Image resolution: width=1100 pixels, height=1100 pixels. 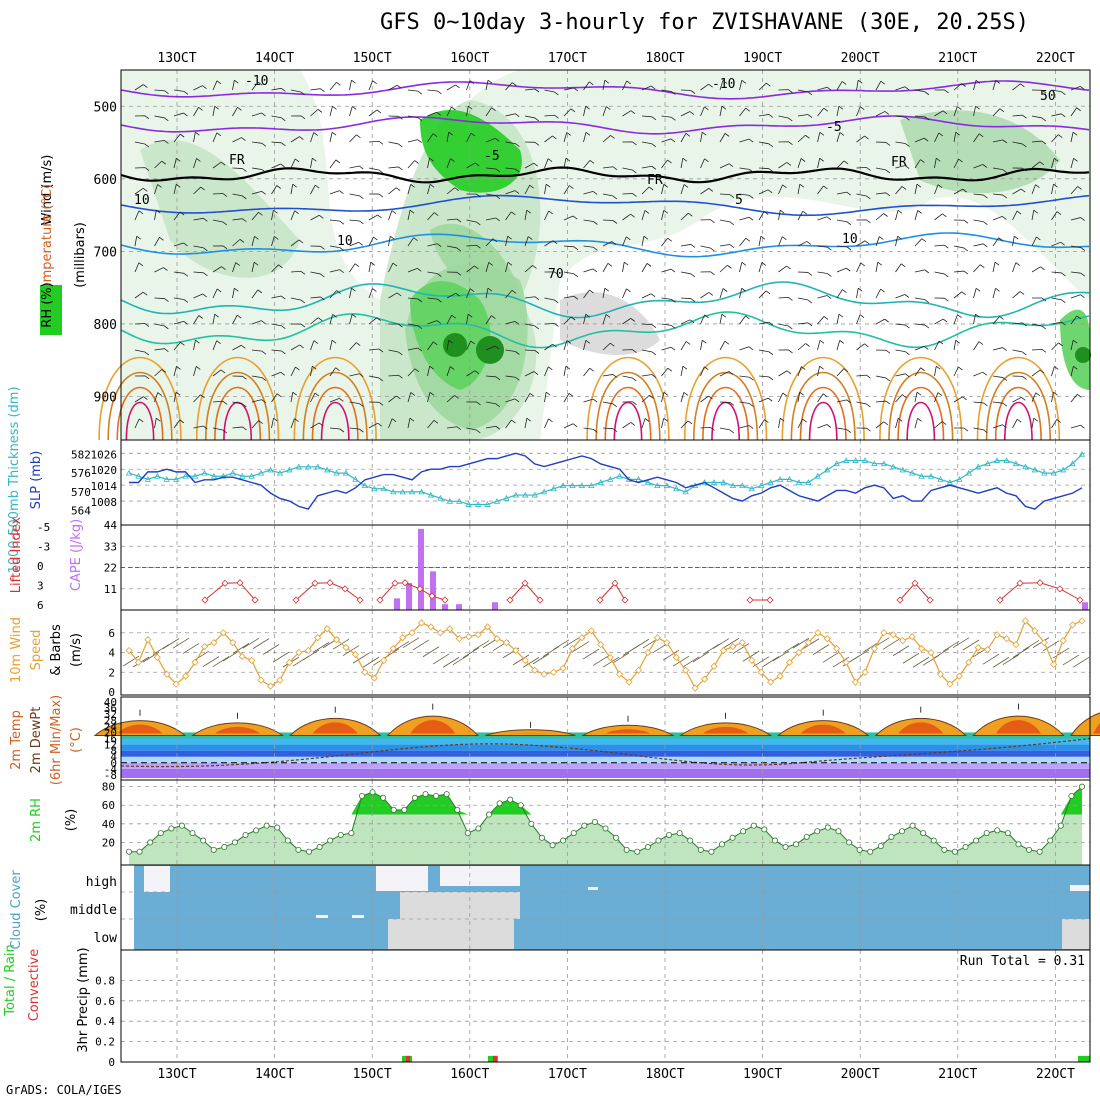 I want to click on temp-tick: 36, so click(x=110, y=708).